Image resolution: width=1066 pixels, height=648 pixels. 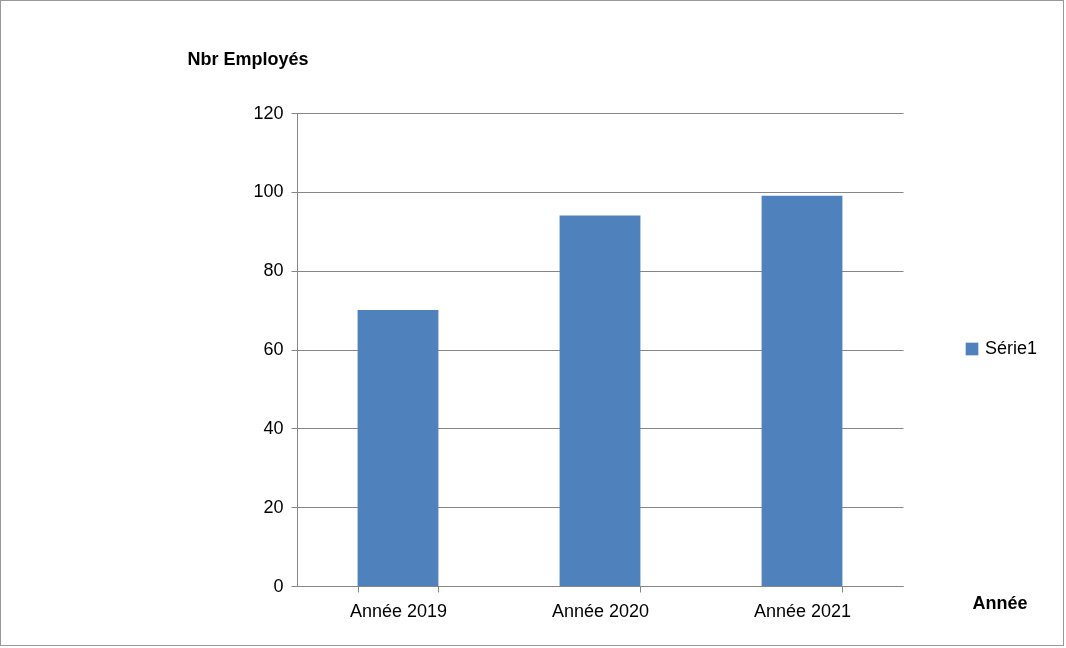 What do you see at coordinates (398, 610) in the screenshot?
I see `x-tick-label: Année 2019` at bounding box center [398, 610].